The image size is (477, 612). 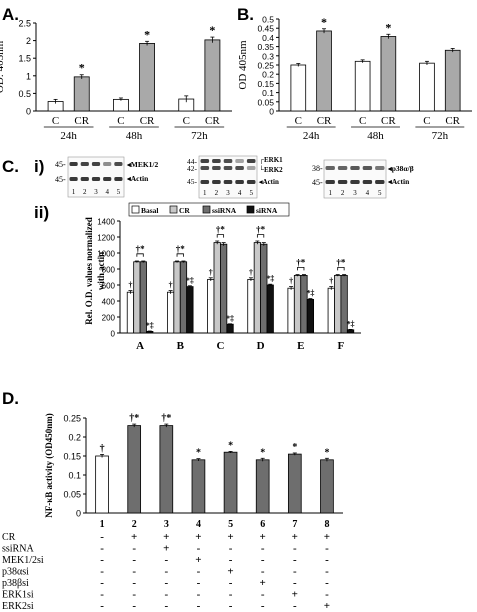 I want to click on legend-swatch, so click(x=135, y=209).